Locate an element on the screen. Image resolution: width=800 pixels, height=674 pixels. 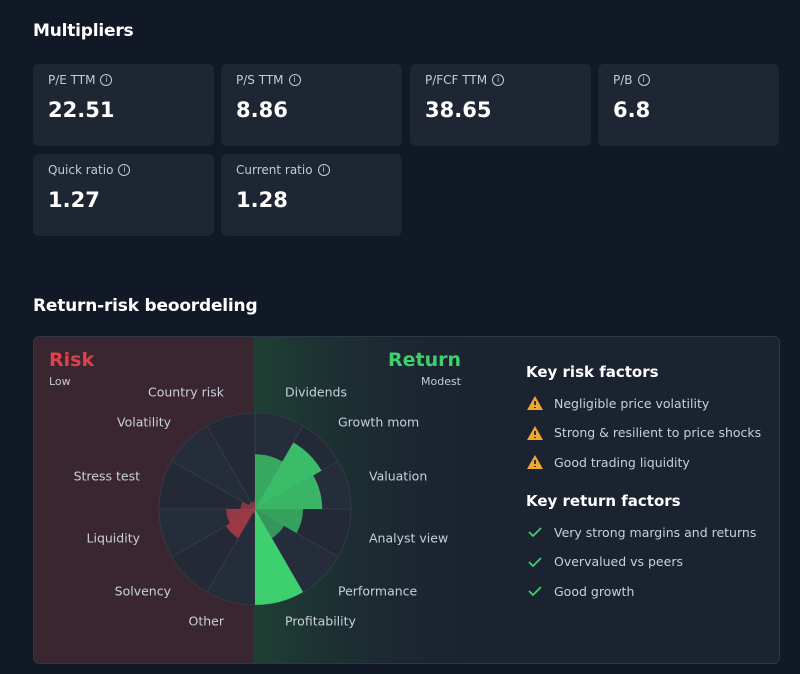
factor-text: Negligible price volatility is located at coordinates (632, 403).